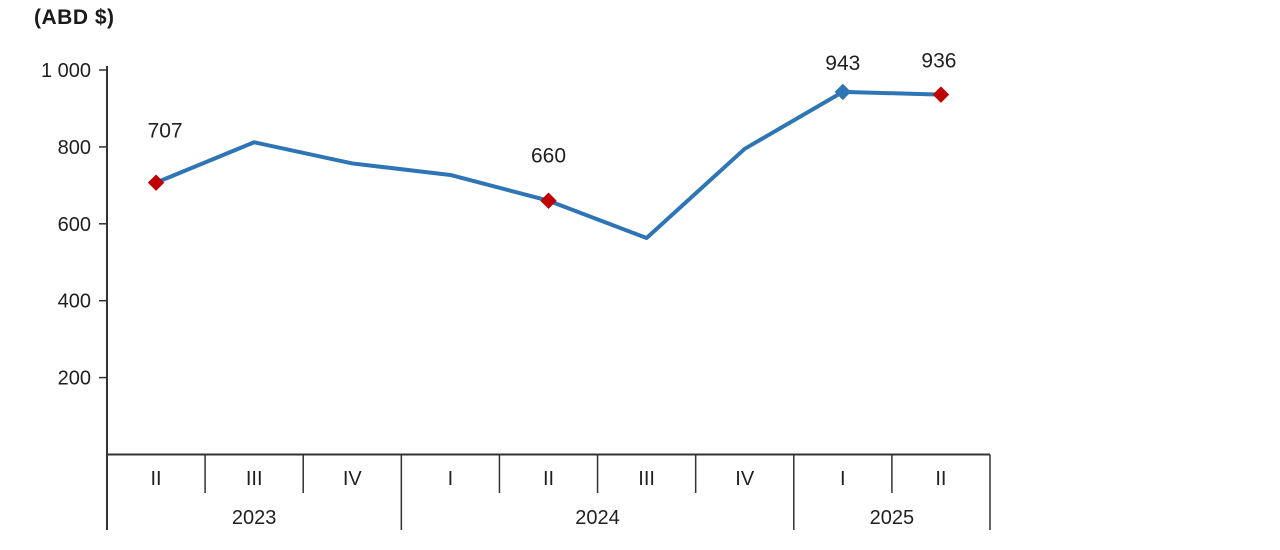 The height and width of the screenshot is (550, 1280). I want to click on x-axis-year-label: 2023, so click(254, 518).